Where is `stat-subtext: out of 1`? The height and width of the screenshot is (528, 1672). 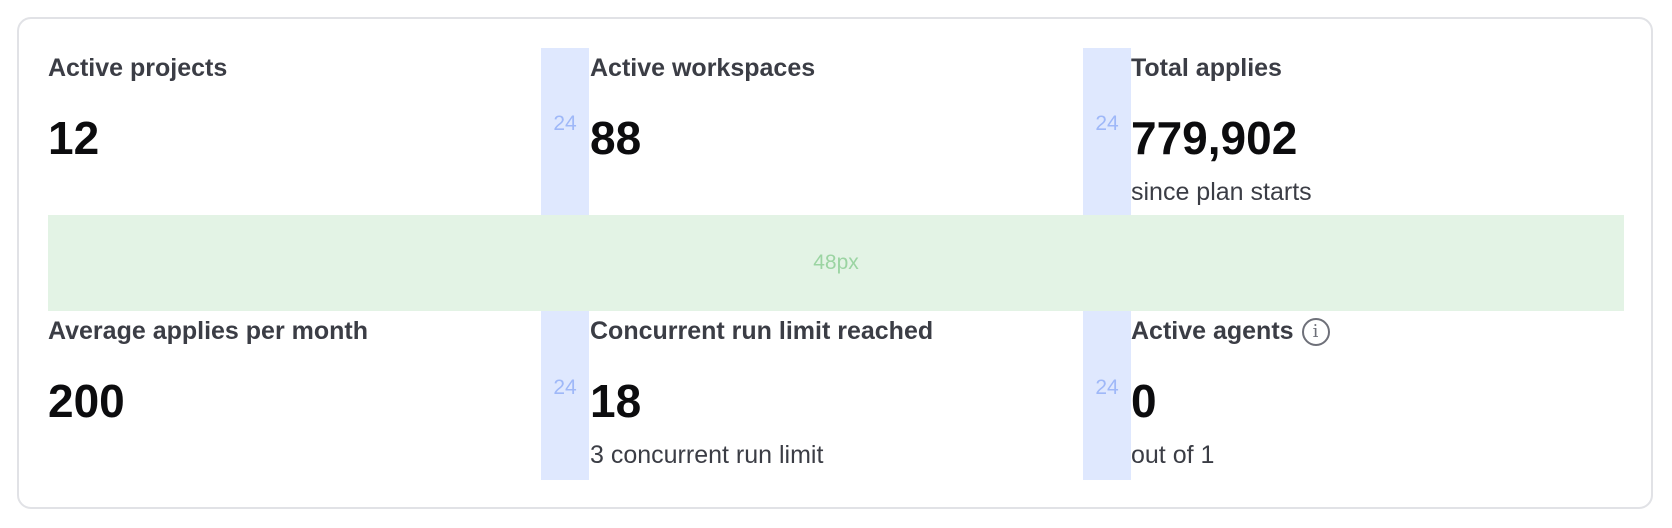
stat-subtext: out of 1 is located at coordinates (1173, 455).